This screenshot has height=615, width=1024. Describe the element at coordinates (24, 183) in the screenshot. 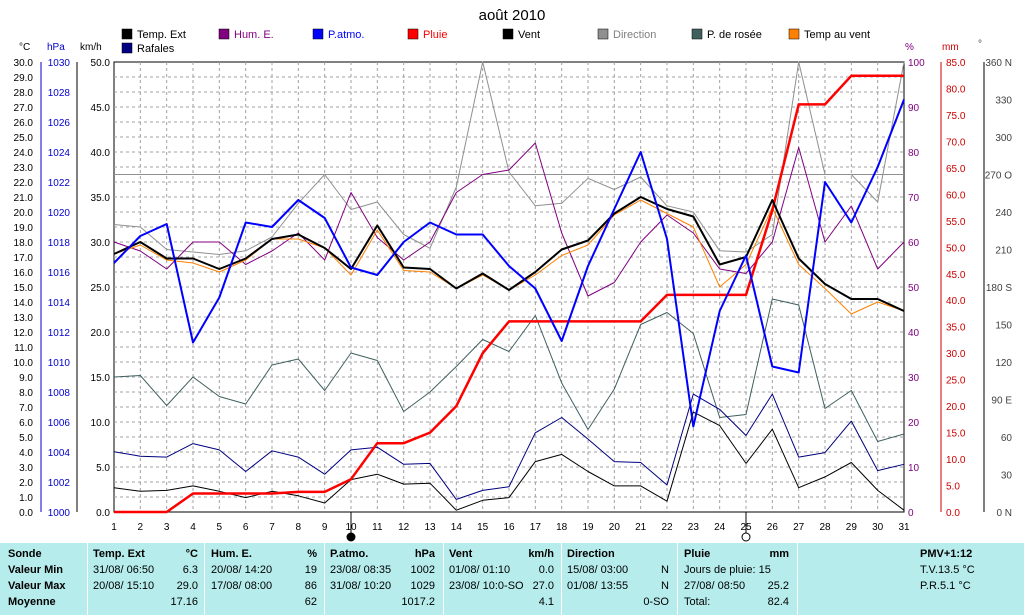

I see `temp-tick: 22.0` at that location.